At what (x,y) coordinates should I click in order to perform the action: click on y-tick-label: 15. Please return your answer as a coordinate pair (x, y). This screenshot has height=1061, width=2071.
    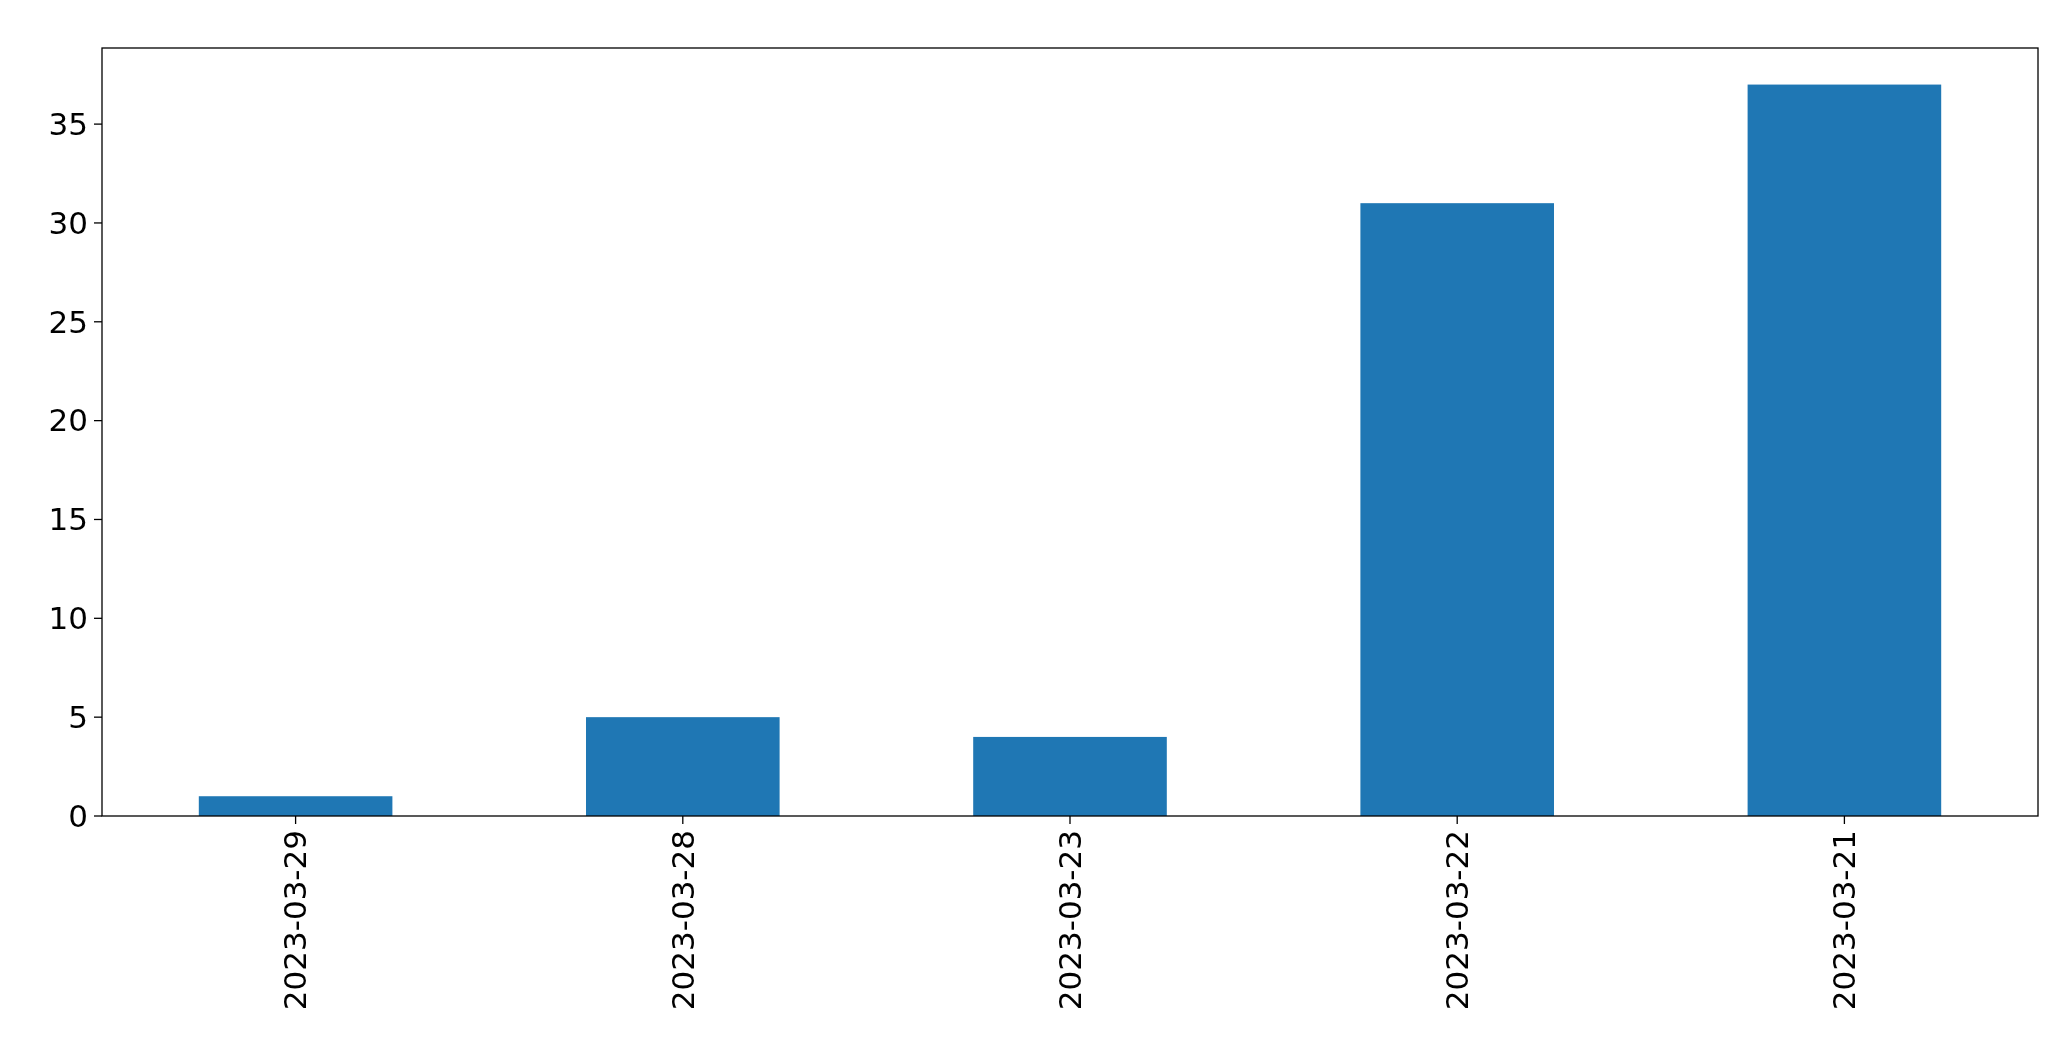
    Looking at the image, I should click on (68, 519).